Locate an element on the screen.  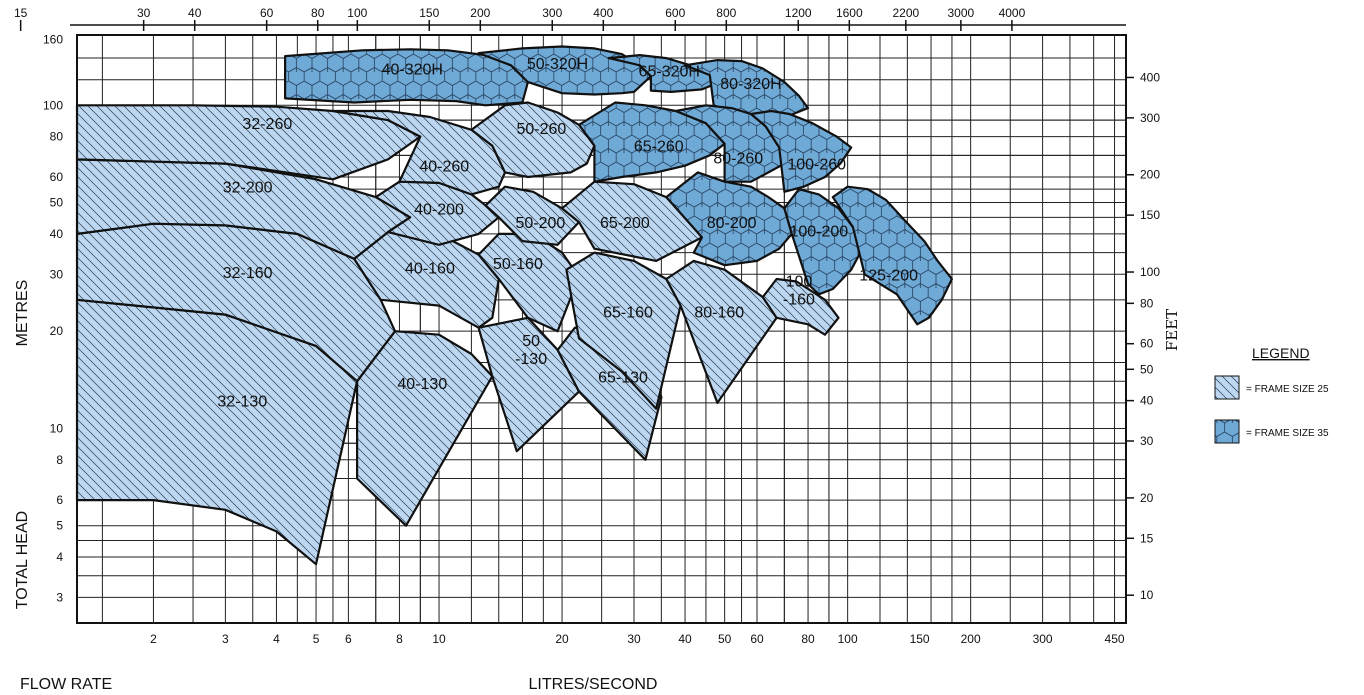
region-label-50-160: 50-160 is located at coordinates (518, 264).